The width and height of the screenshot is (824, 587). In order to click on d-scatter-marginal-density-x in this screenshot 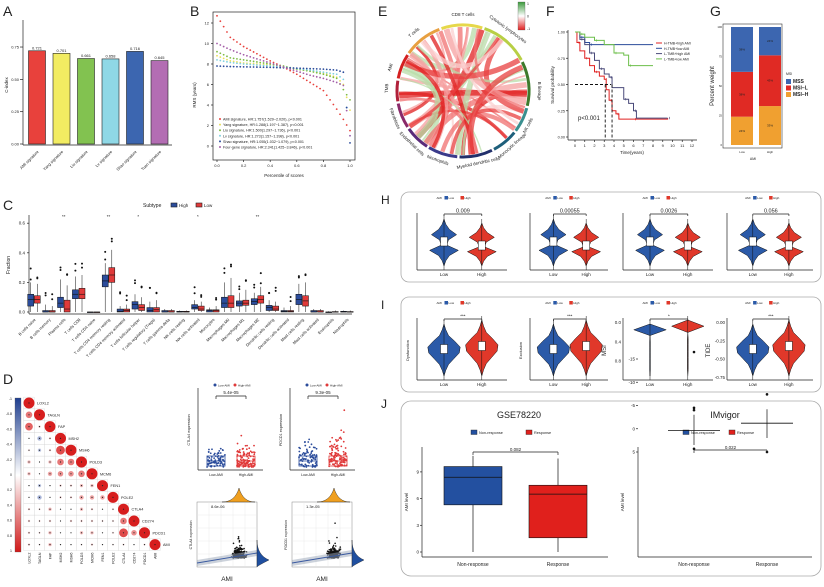, I will do `click(238, 495)`.